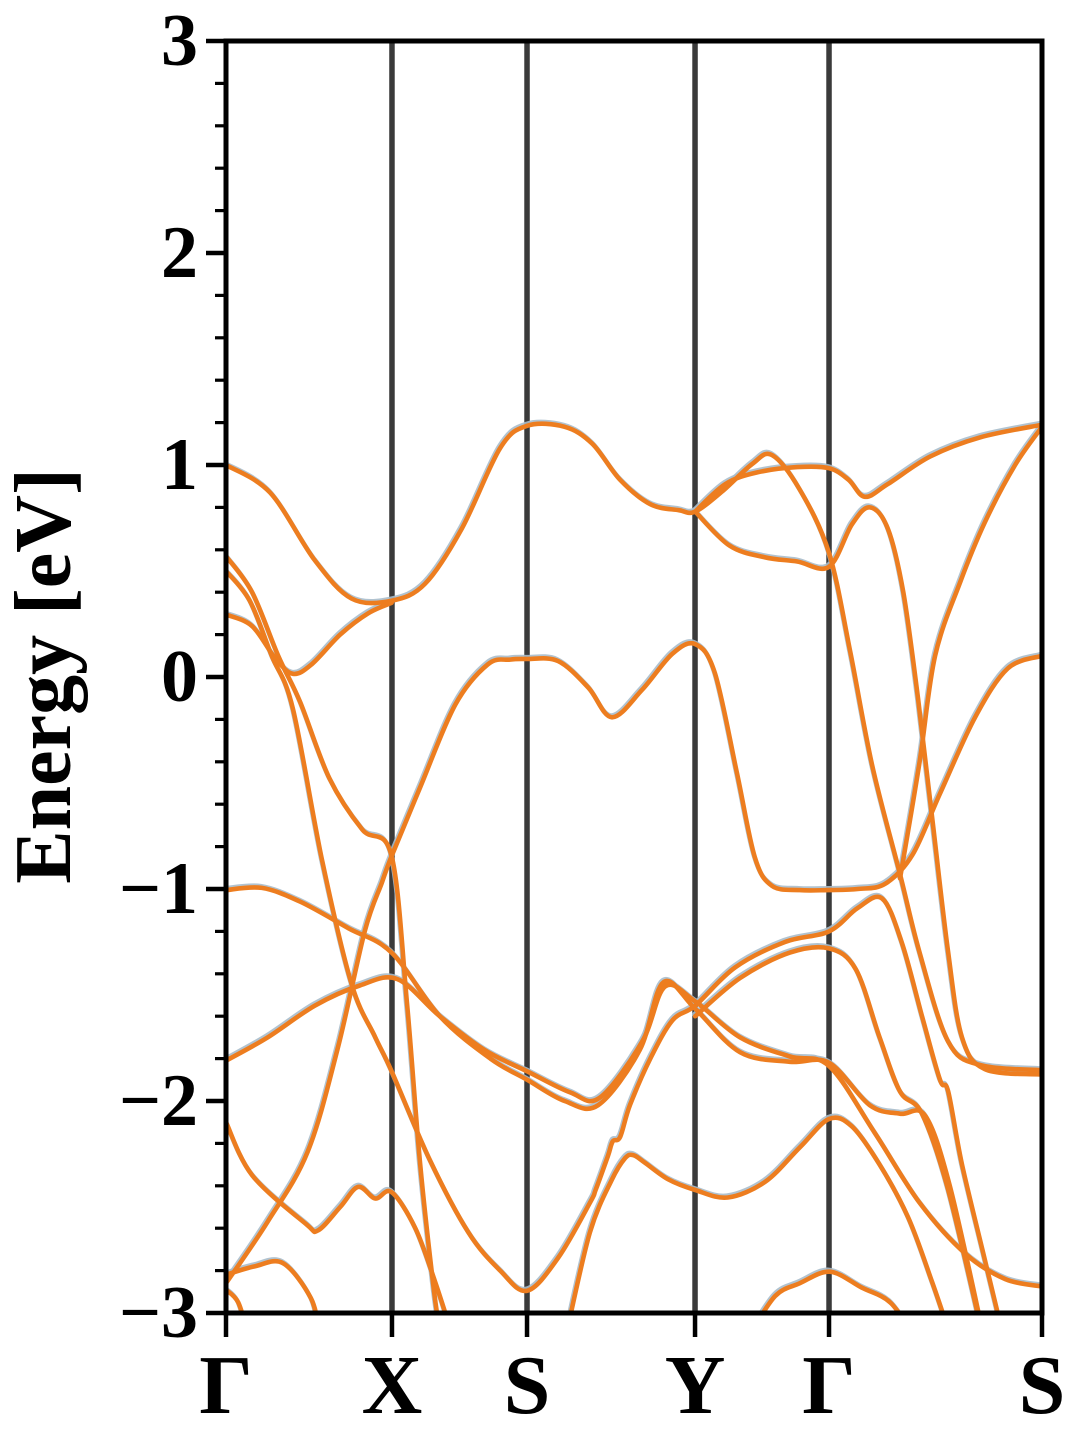  What do you see at coordinates (158, 889) in the screenshot?
I see `y-tick-label: −1` at bounding box center [158, 889].